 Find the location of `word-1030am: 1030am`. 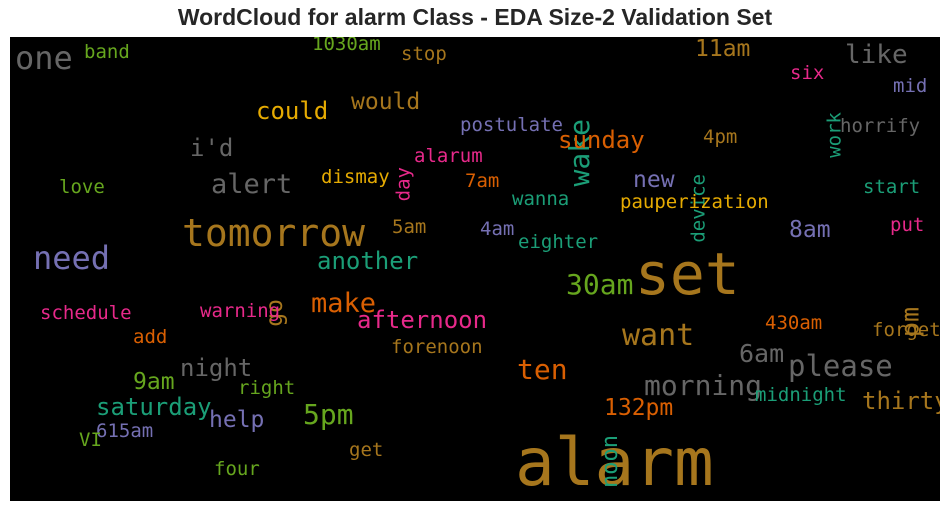

word-1030am: 1030am is located at coordinates (346, 46).